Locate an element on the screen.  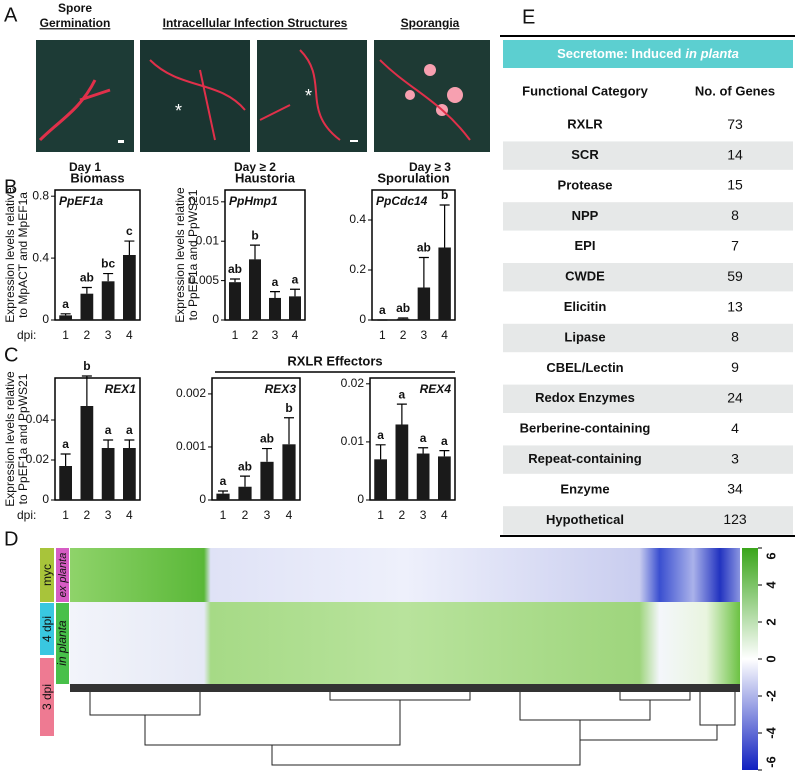
image-header: Germination is located at coordinates (75, 23).